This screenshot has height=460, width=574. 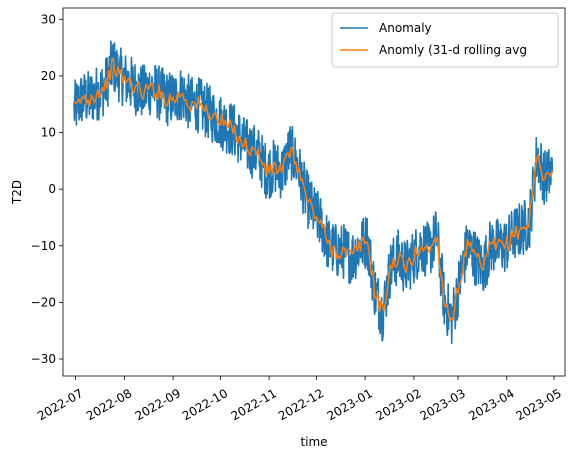 I want to click on y-axis-label: T2D, so click(x=17, y=192).